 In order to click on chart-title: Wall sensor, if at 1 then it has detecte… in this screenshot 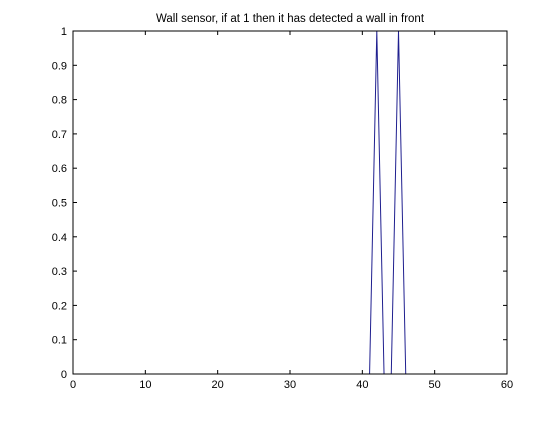, I will do `click(290, 19)`.